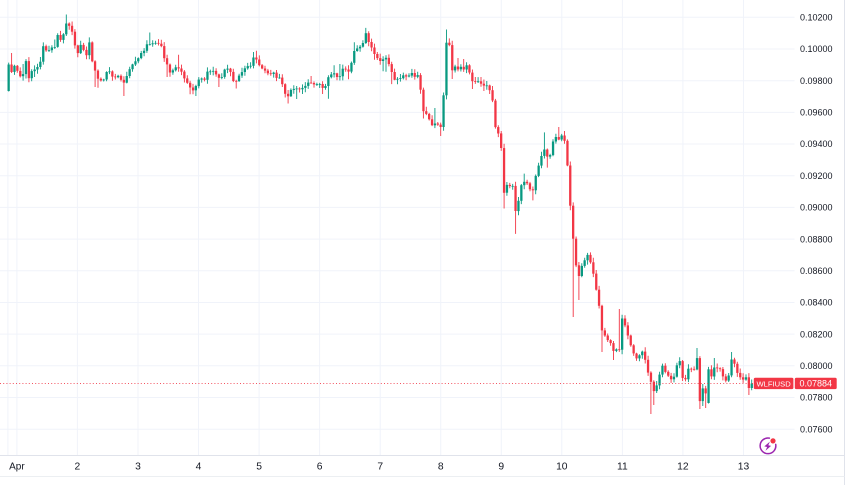  Describe the element at coordinates (816, 271) in the screenshot. I see `svg-text: 0.08600` at that location.